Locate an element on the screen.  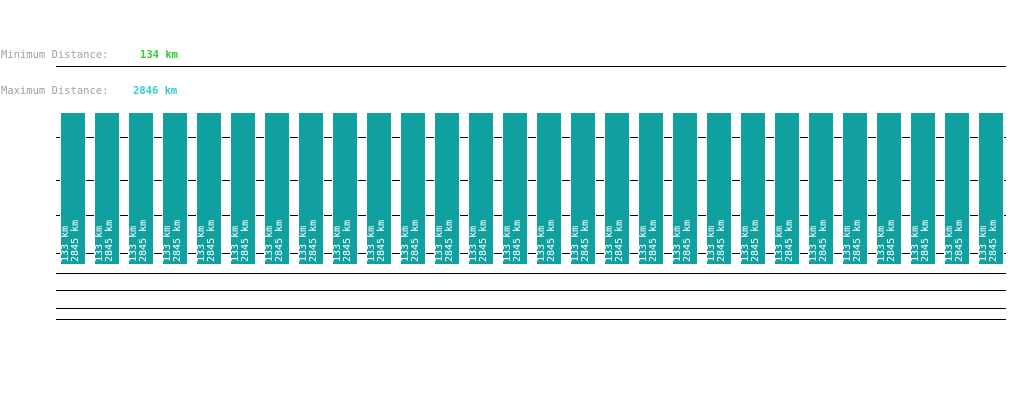
bar-group-20: 133 km 2845 km is located at coordinates (719, 188).